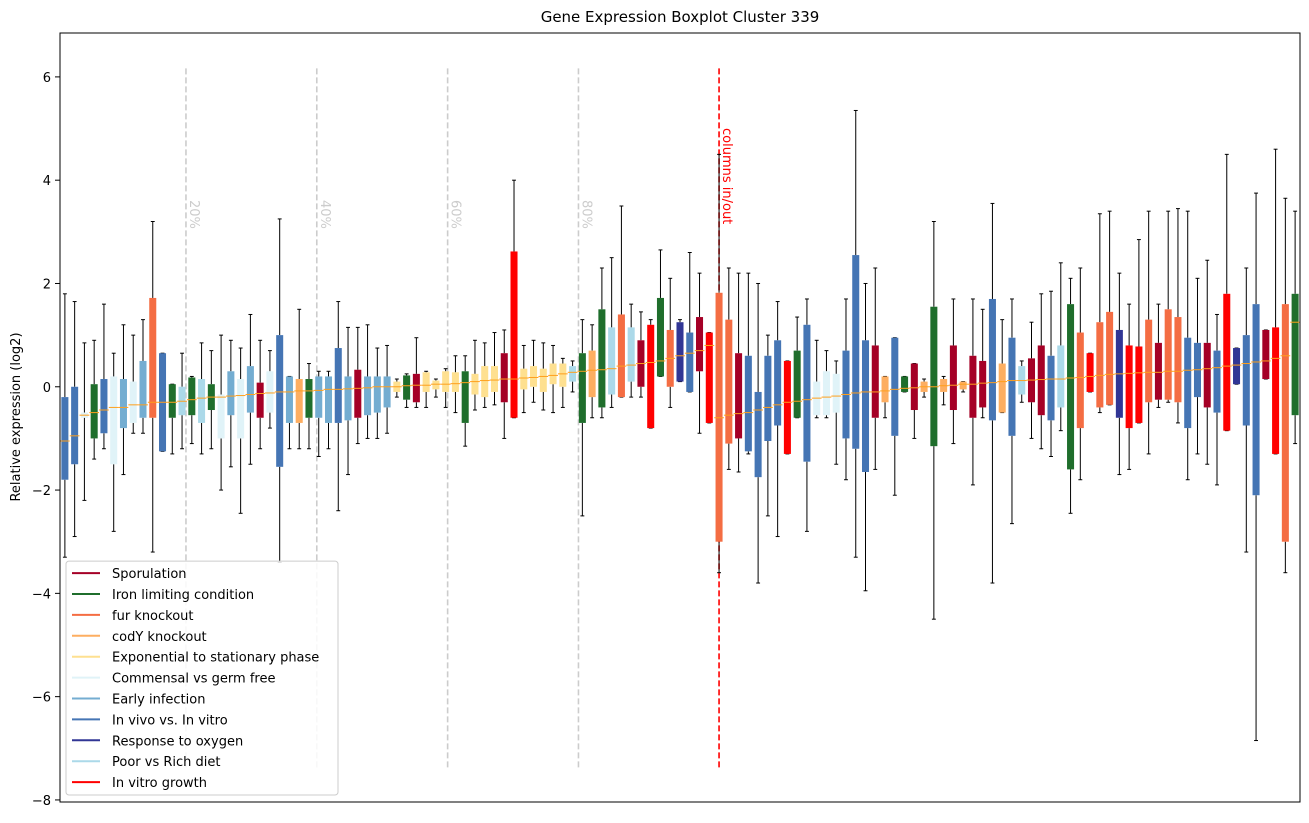 Image resolution: width=1309 pixels, height=823 pixels. I want to click on y-tick-label: −4, so click(41, 594).